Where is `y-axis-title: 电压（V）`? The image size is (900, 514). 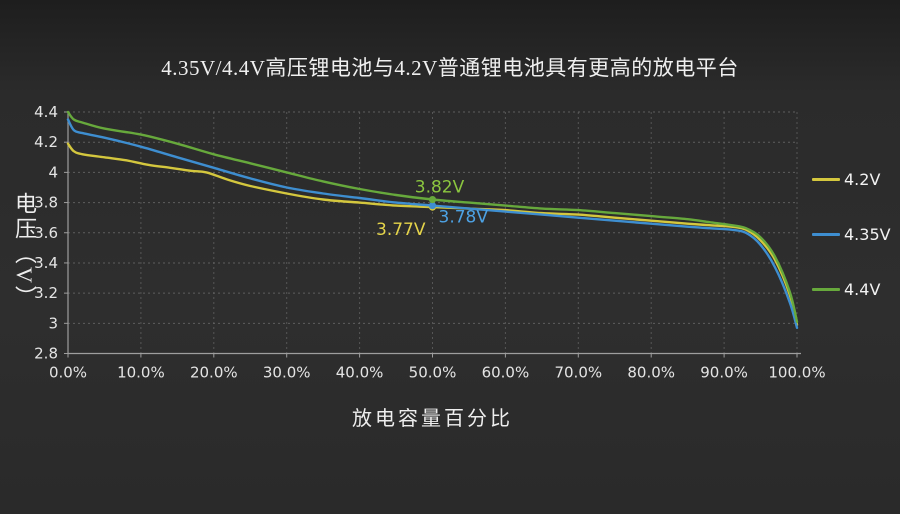 y-axis-title: 电压（V） is located at coordinates (24, 251).